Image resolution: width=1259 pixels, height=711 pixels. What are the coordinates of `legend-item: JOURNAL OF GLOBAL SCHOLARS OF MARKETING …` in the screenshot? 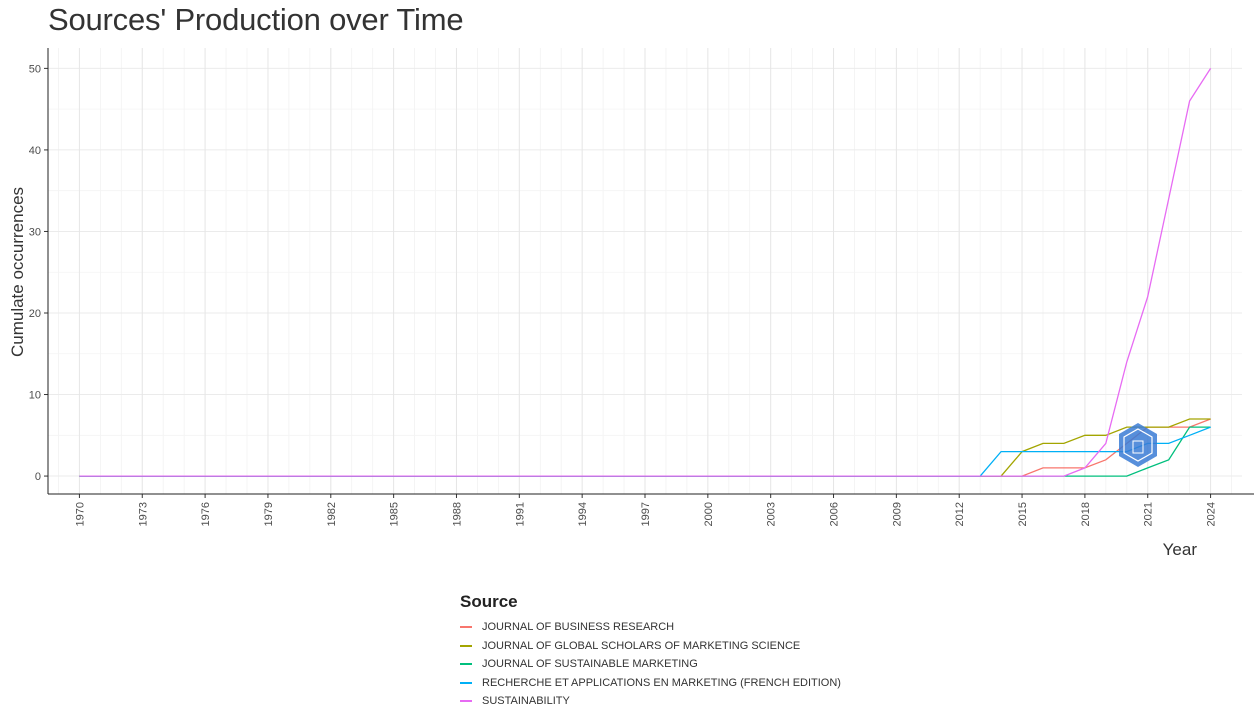 It's located at (650, 646).